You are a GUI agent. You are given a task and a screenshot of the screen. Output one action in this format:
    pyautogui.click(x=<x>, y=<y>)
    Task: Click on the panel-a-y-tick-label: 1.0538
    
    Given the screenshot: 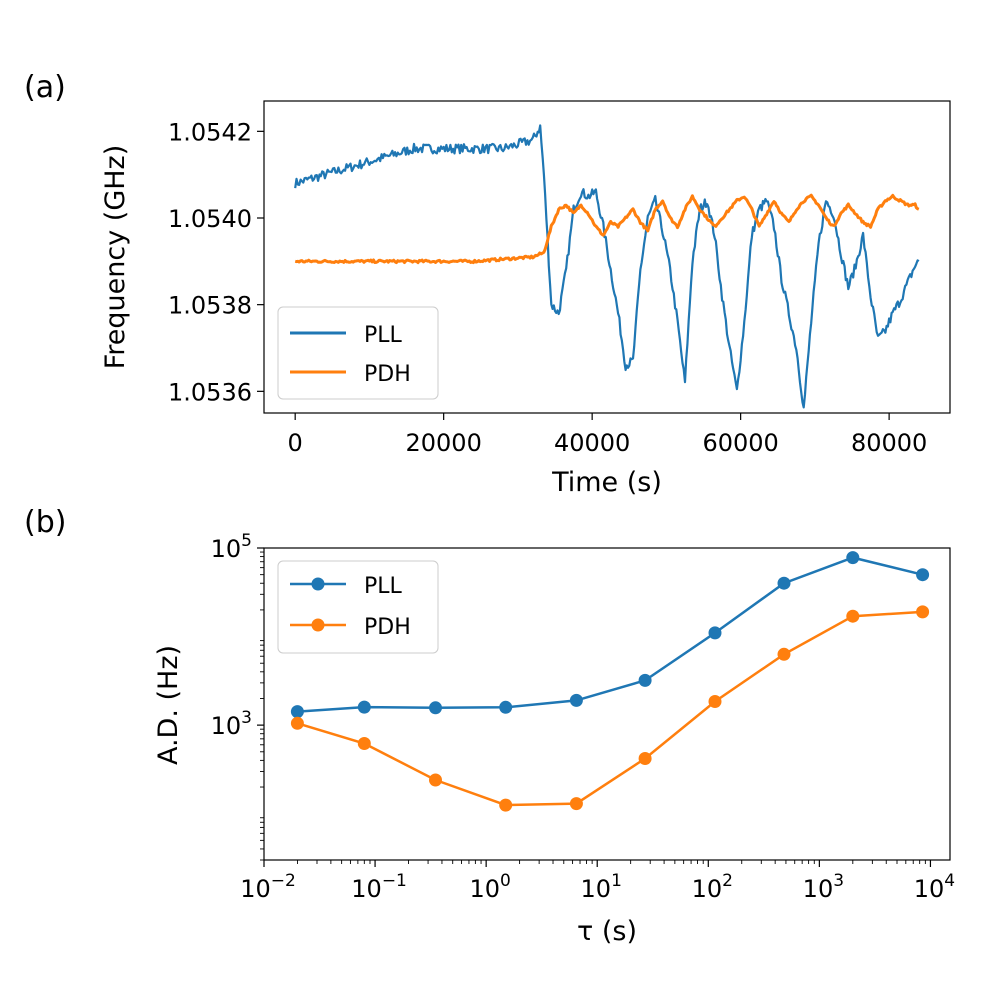 What is the action you would take?
    pyautogui.click(x=210, y=306)
    